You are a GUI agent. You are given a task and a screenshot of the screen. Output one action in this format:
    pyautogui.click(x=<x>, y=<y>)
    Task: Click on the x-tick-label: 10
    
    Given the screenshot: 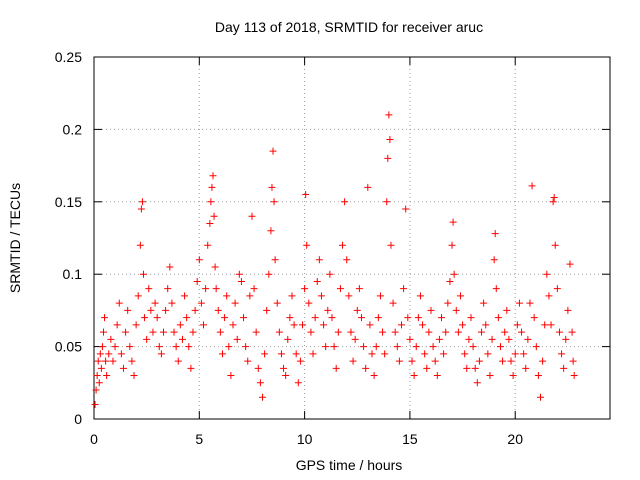 What is the action you would take?
    pyautogui.click(x=305, y=439)
    